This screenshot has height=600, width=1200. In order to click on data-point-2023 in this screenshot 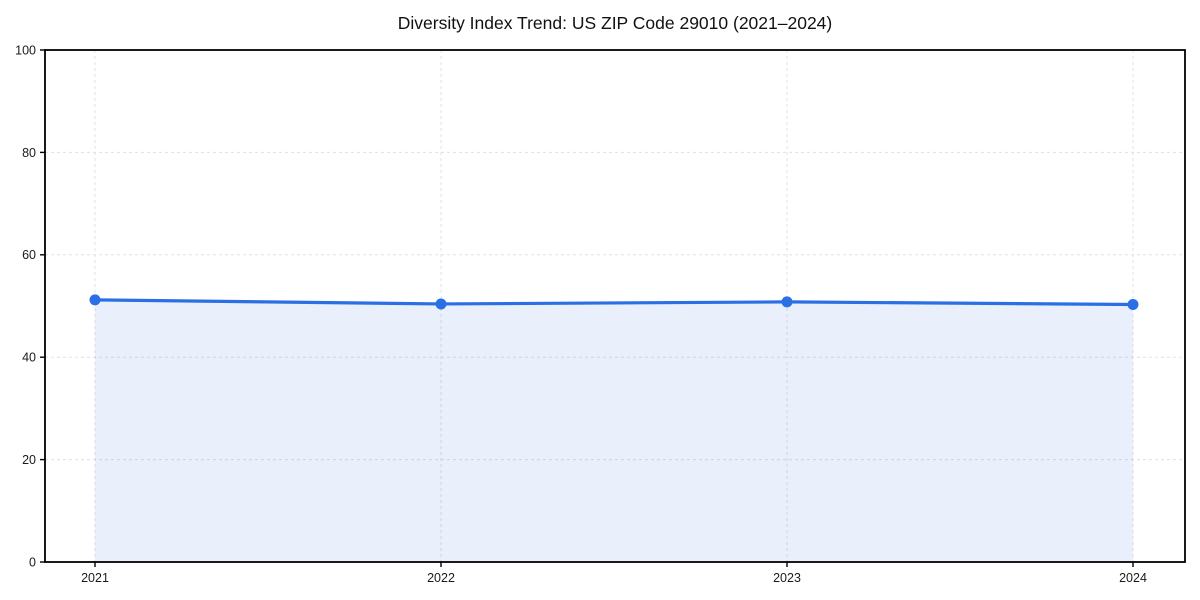, I will do `click(787, 302)`.